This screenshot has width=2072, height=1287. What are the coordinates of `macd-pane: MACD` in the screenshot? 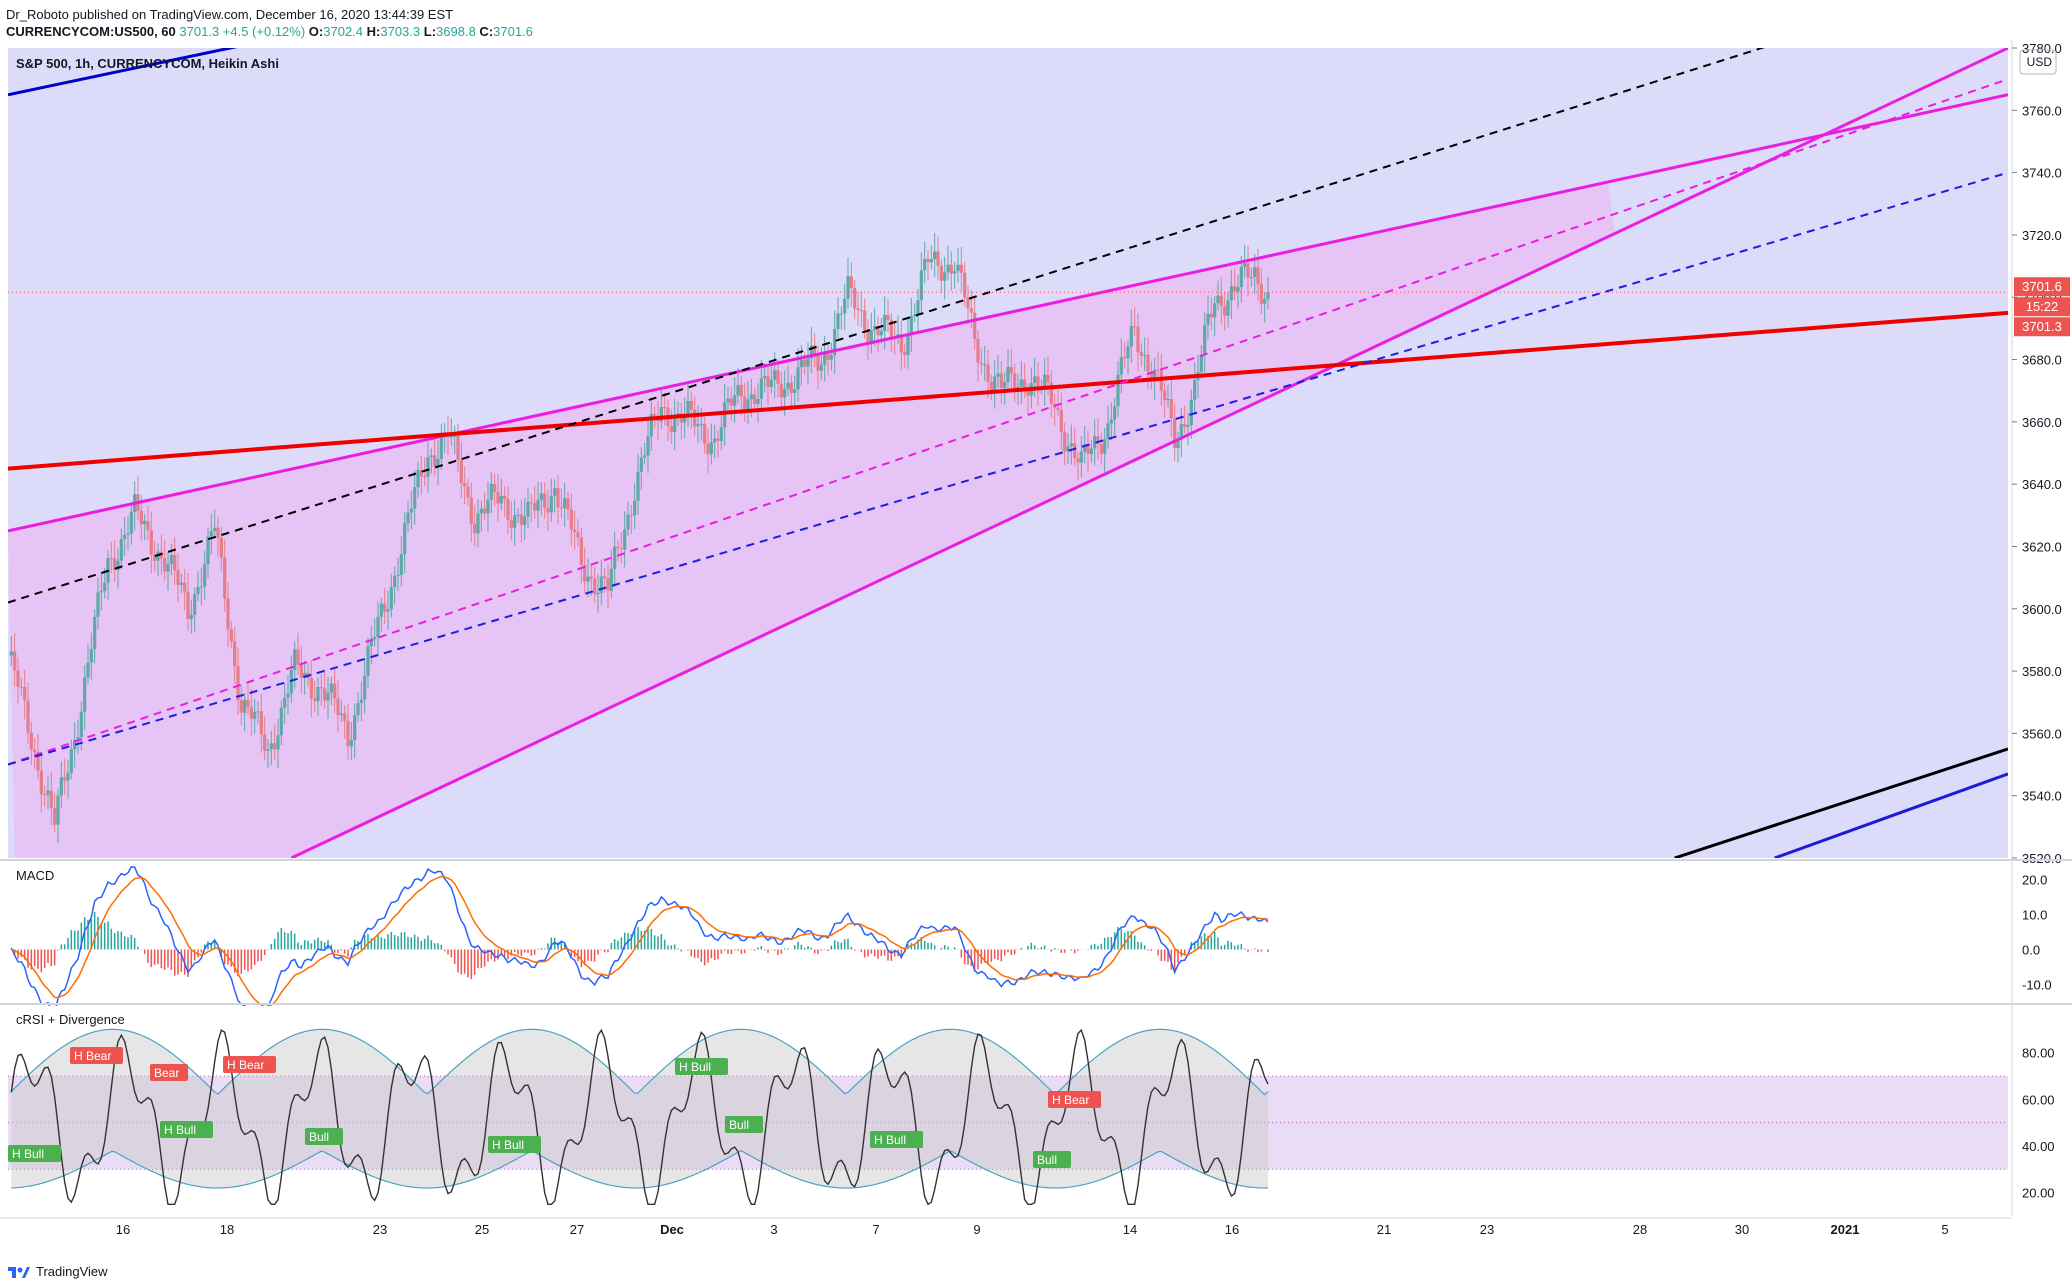 It's located at (1008, 940).